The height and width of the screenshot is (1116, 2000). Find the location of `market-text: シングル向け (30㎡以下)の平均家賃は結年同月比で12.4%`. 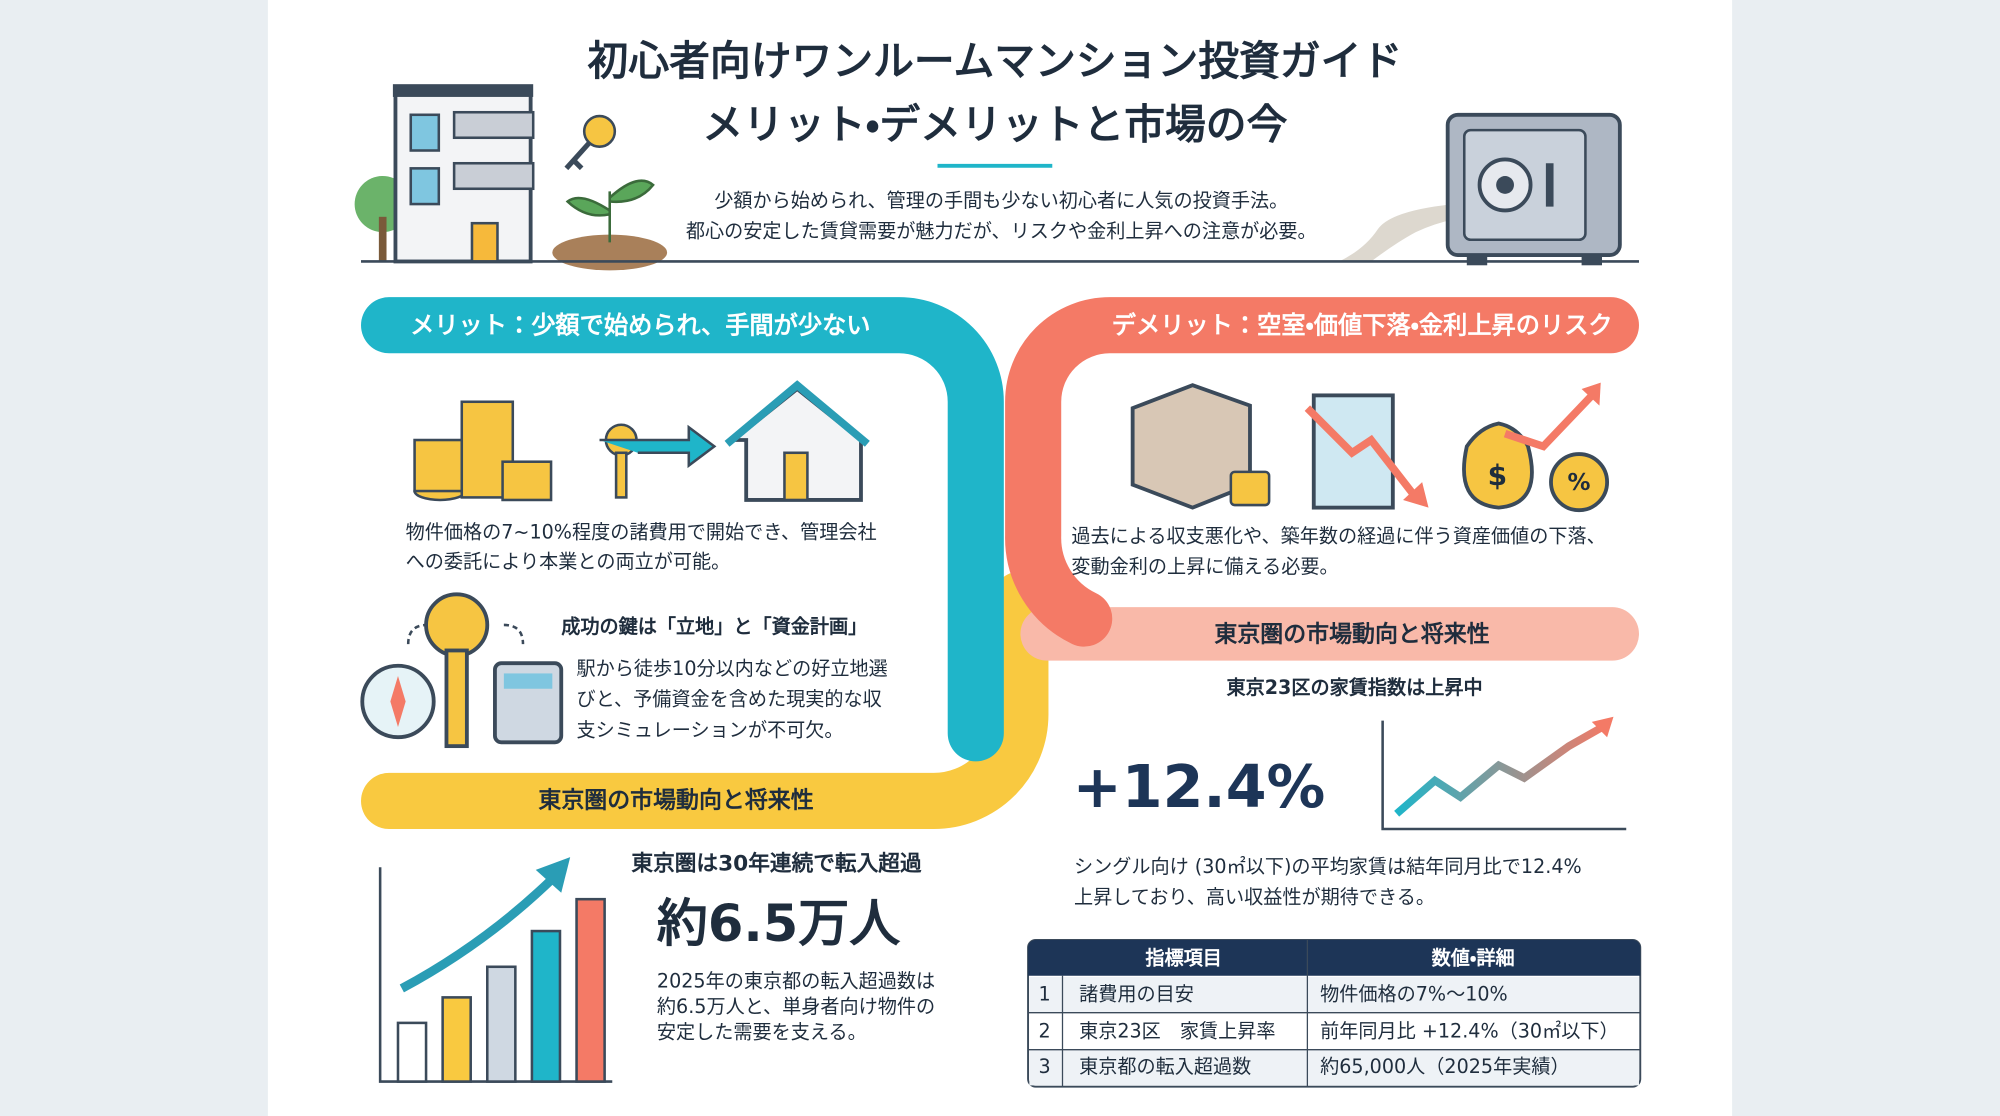

market-text: シングル向け (30㎡以下)の平均家賃は結年同月比で12.4% is located at coordinates (1328, 866).